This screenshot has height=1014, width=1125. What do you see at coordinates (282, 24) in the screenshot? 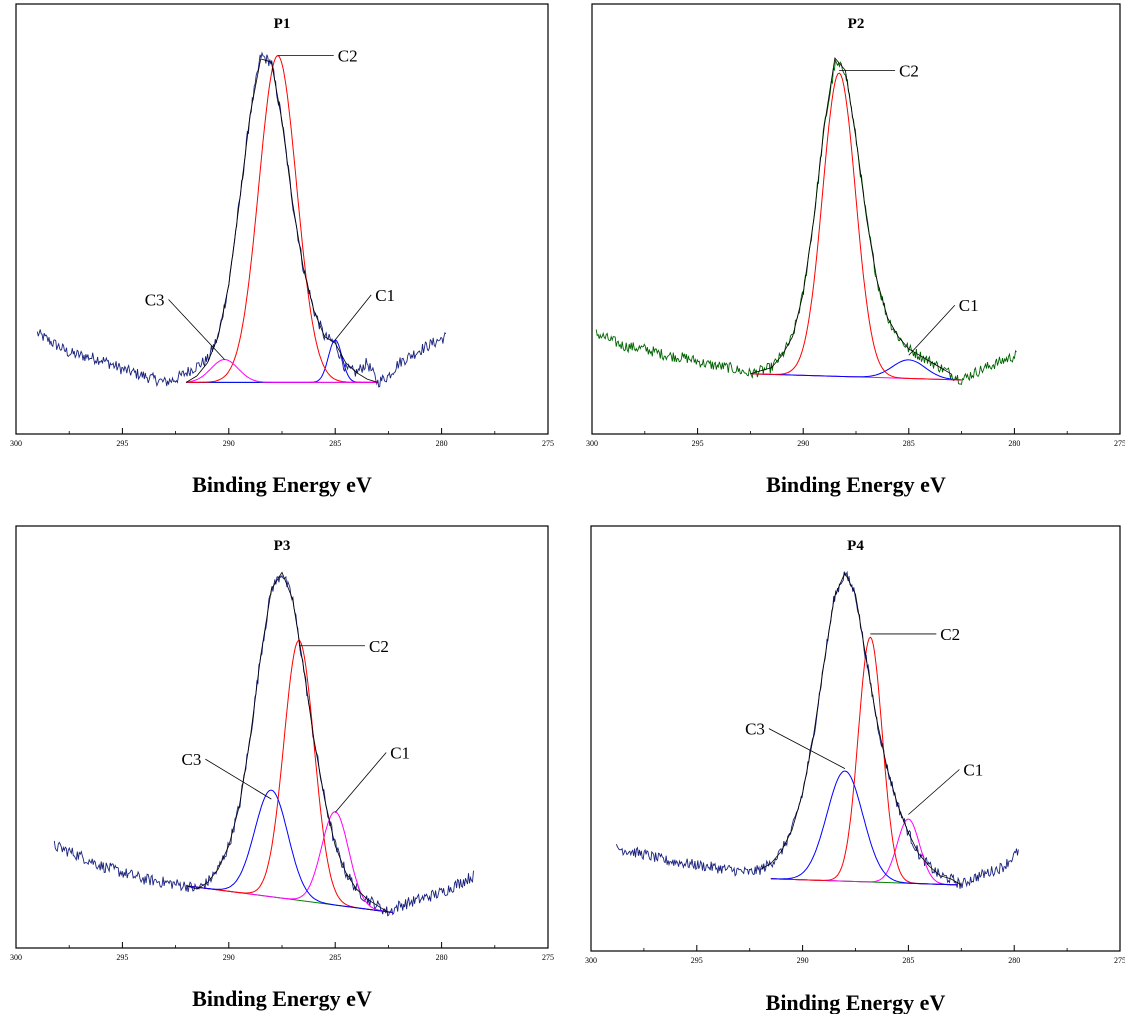
I see `panel-title: P1` at bounding box center [282, 24].